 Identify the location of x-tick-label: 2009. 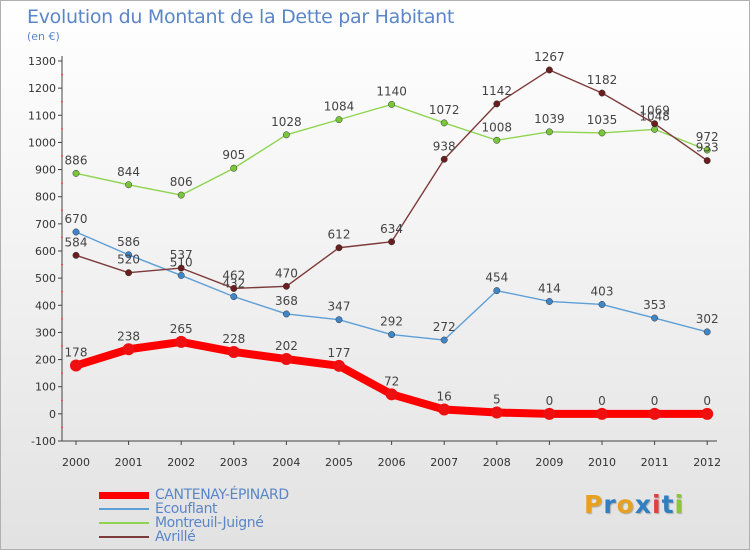
(549, 462).